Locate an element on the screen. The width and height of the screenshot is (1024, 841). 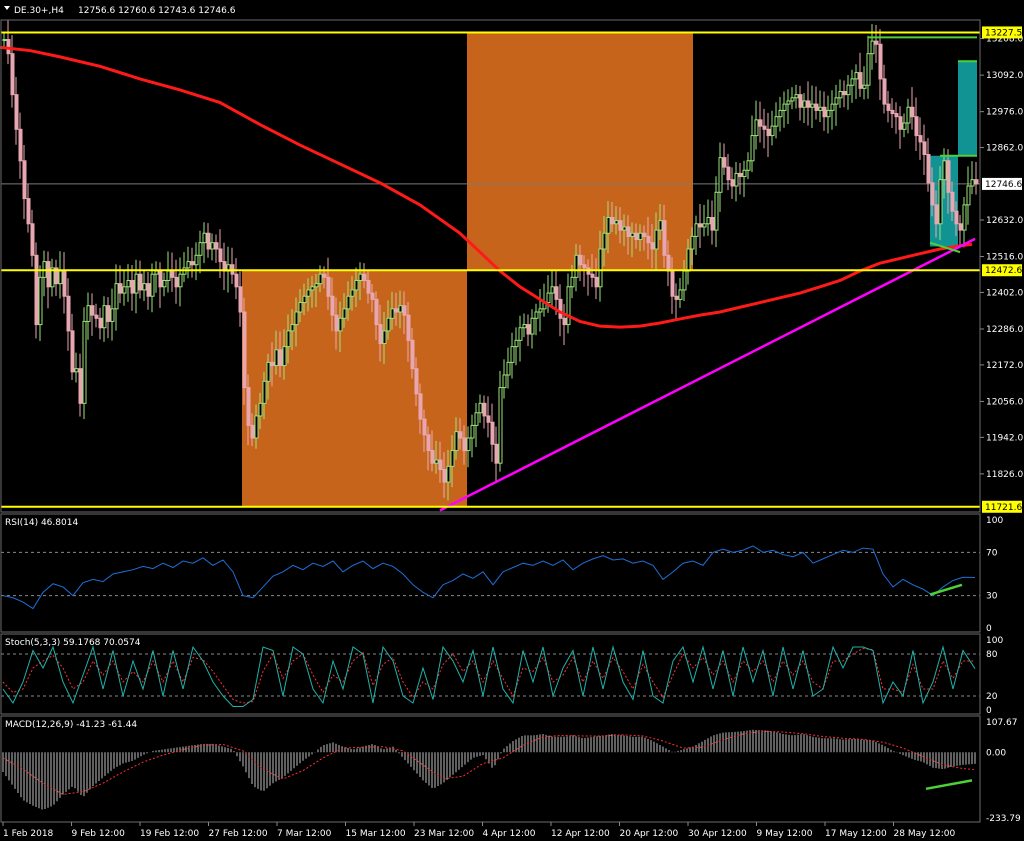
rsi-pane-frame is located at coordinates (490, 573).